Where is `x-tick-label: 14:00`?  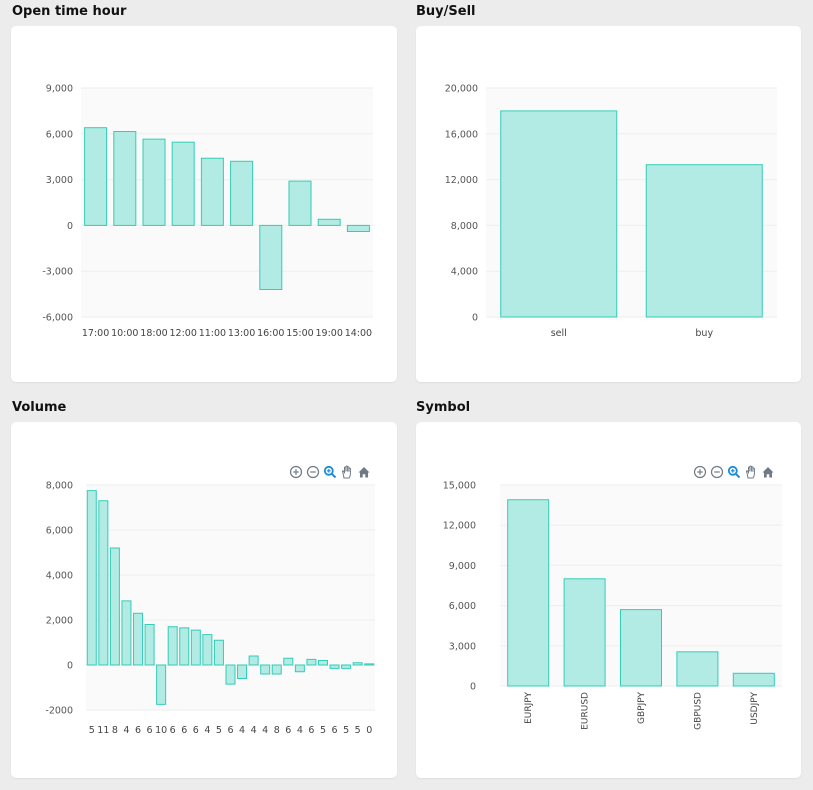
x-tick-label: 14:00 is located at coordinates (358, 333).